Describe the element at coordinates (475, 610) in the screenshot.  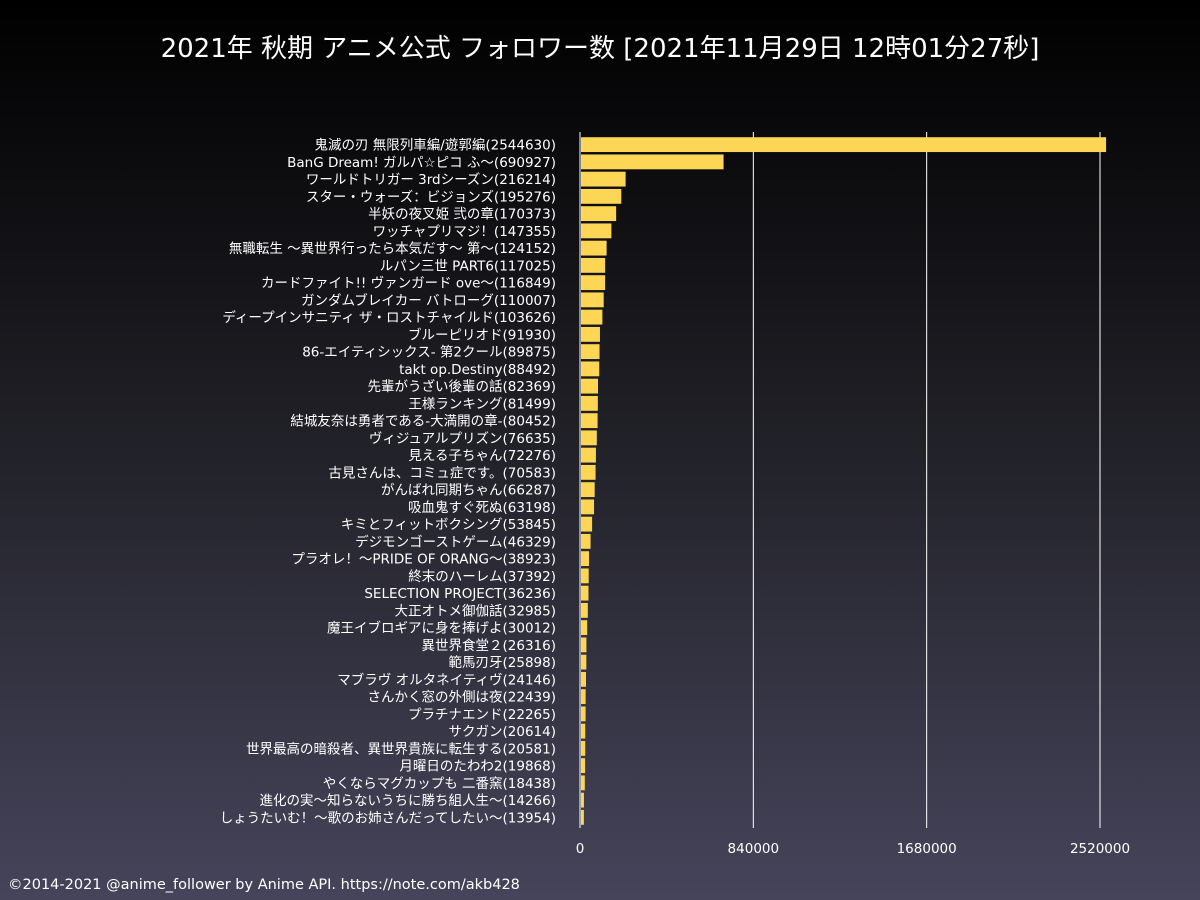
I see `category-label: 大正オトメ御伽話(32985)` at that location.